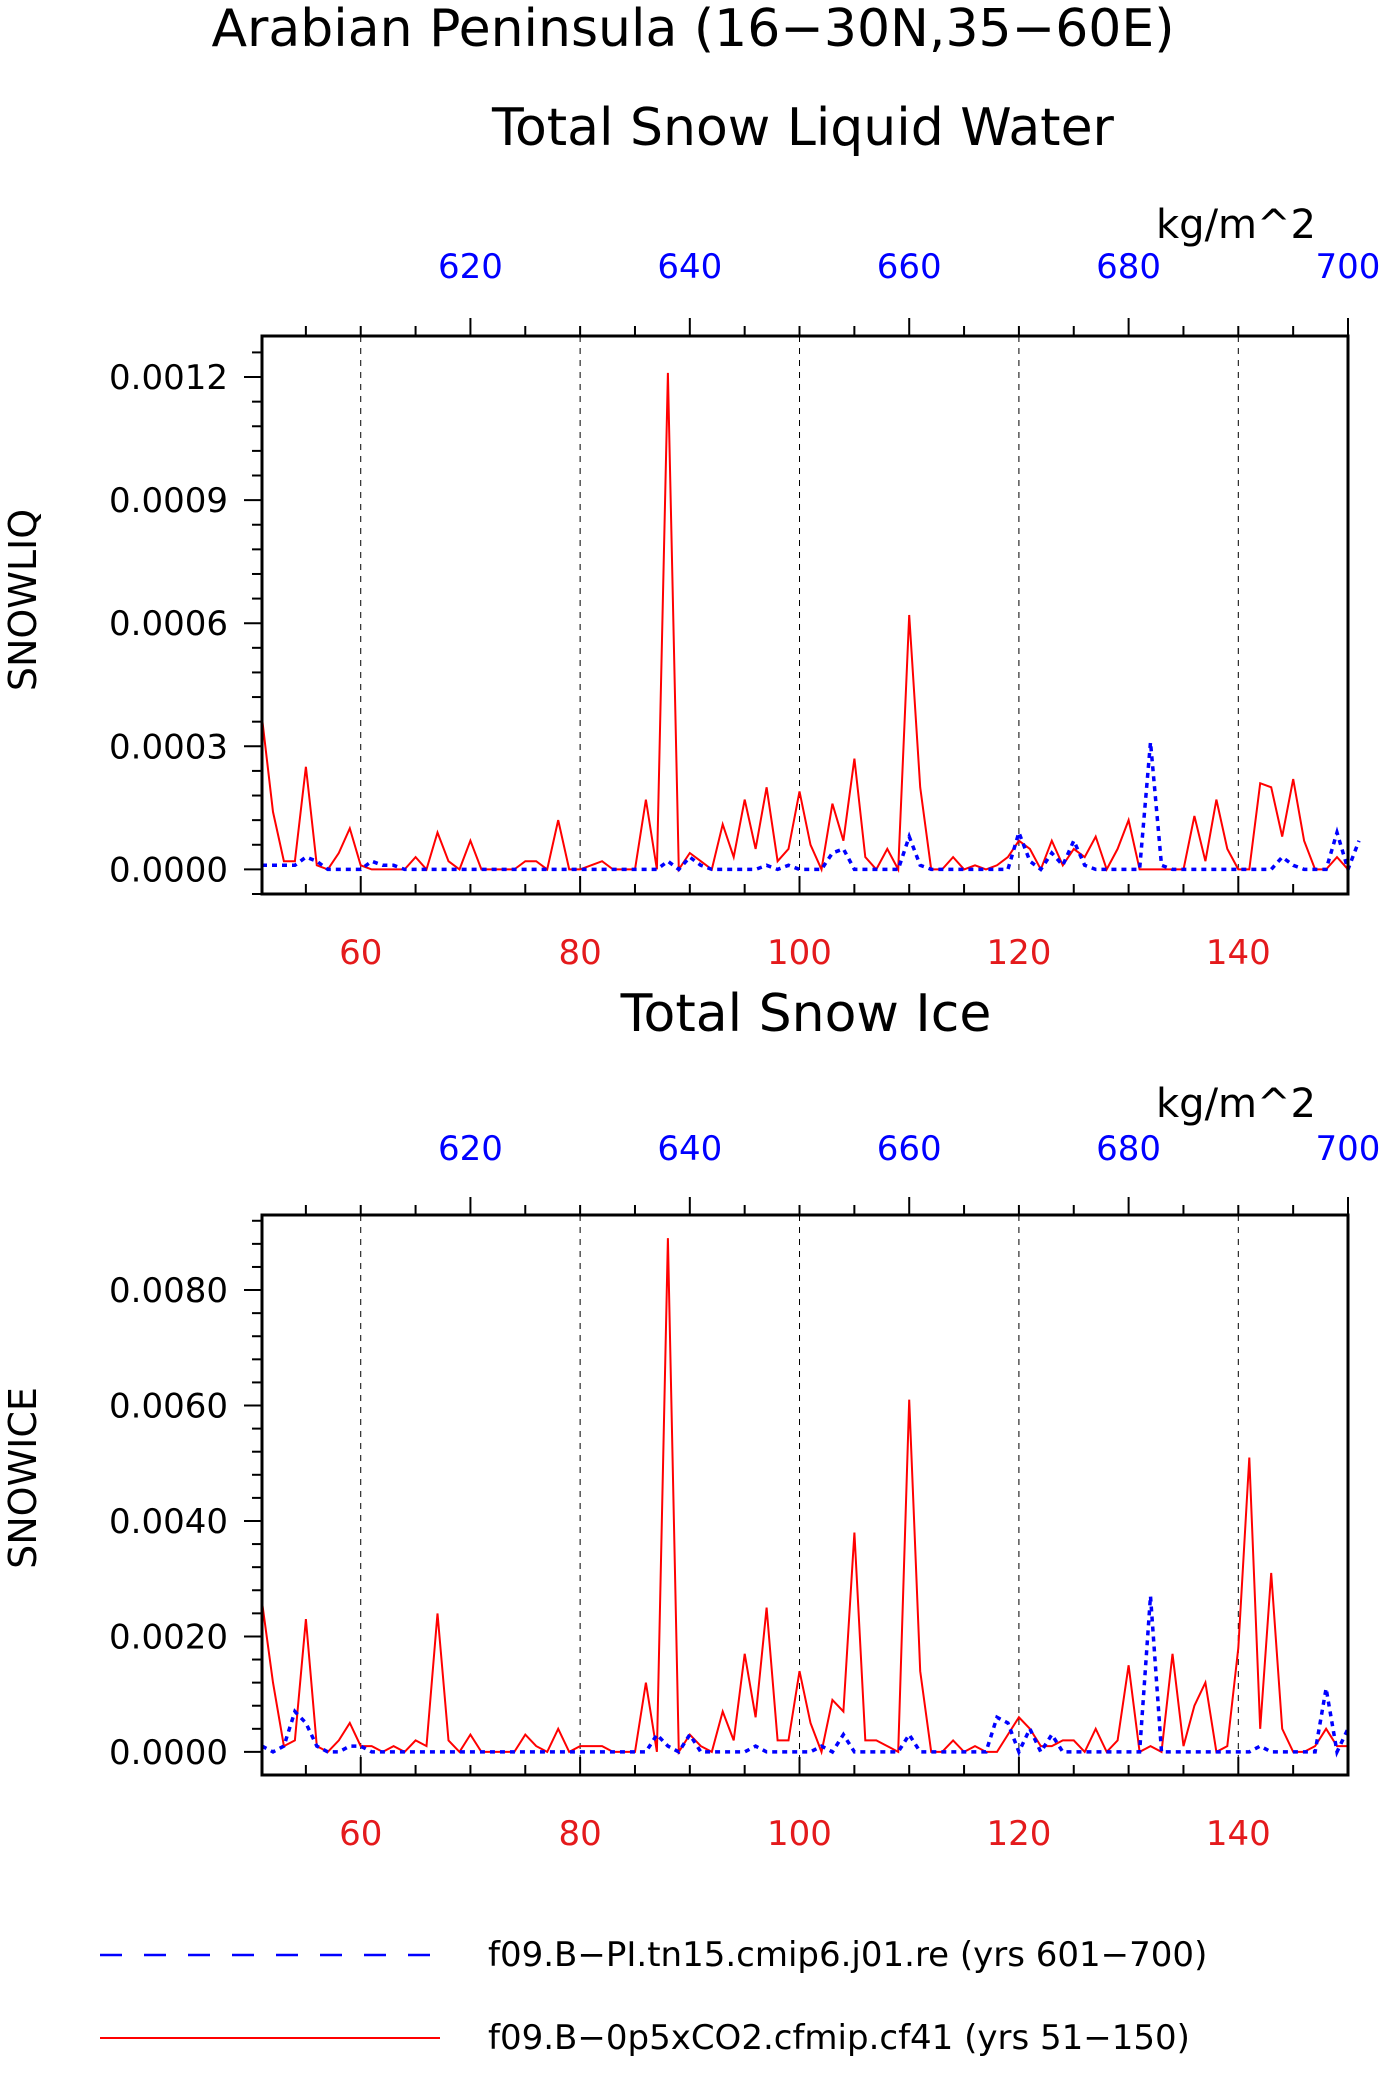 The image size is (1386, 2075). What do you see at coordinates (23, 1478) in the screenshot?
I see `ylabel-snowice: SNOWICE` at bounding box center [23, 1478].